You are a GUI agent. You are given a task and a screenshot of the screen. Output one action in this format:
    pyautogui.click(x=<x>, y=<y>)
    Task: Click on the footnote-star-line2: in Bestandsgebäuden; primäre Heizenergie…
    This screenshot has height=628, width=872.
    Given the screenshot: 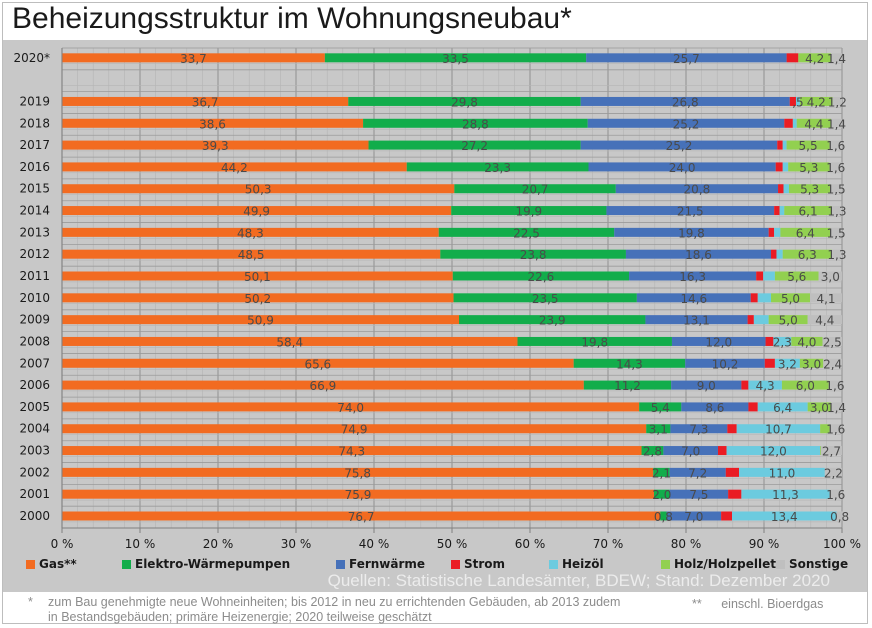 What is the action you would take?
    pyautogui.click(x=240, y=617)
    